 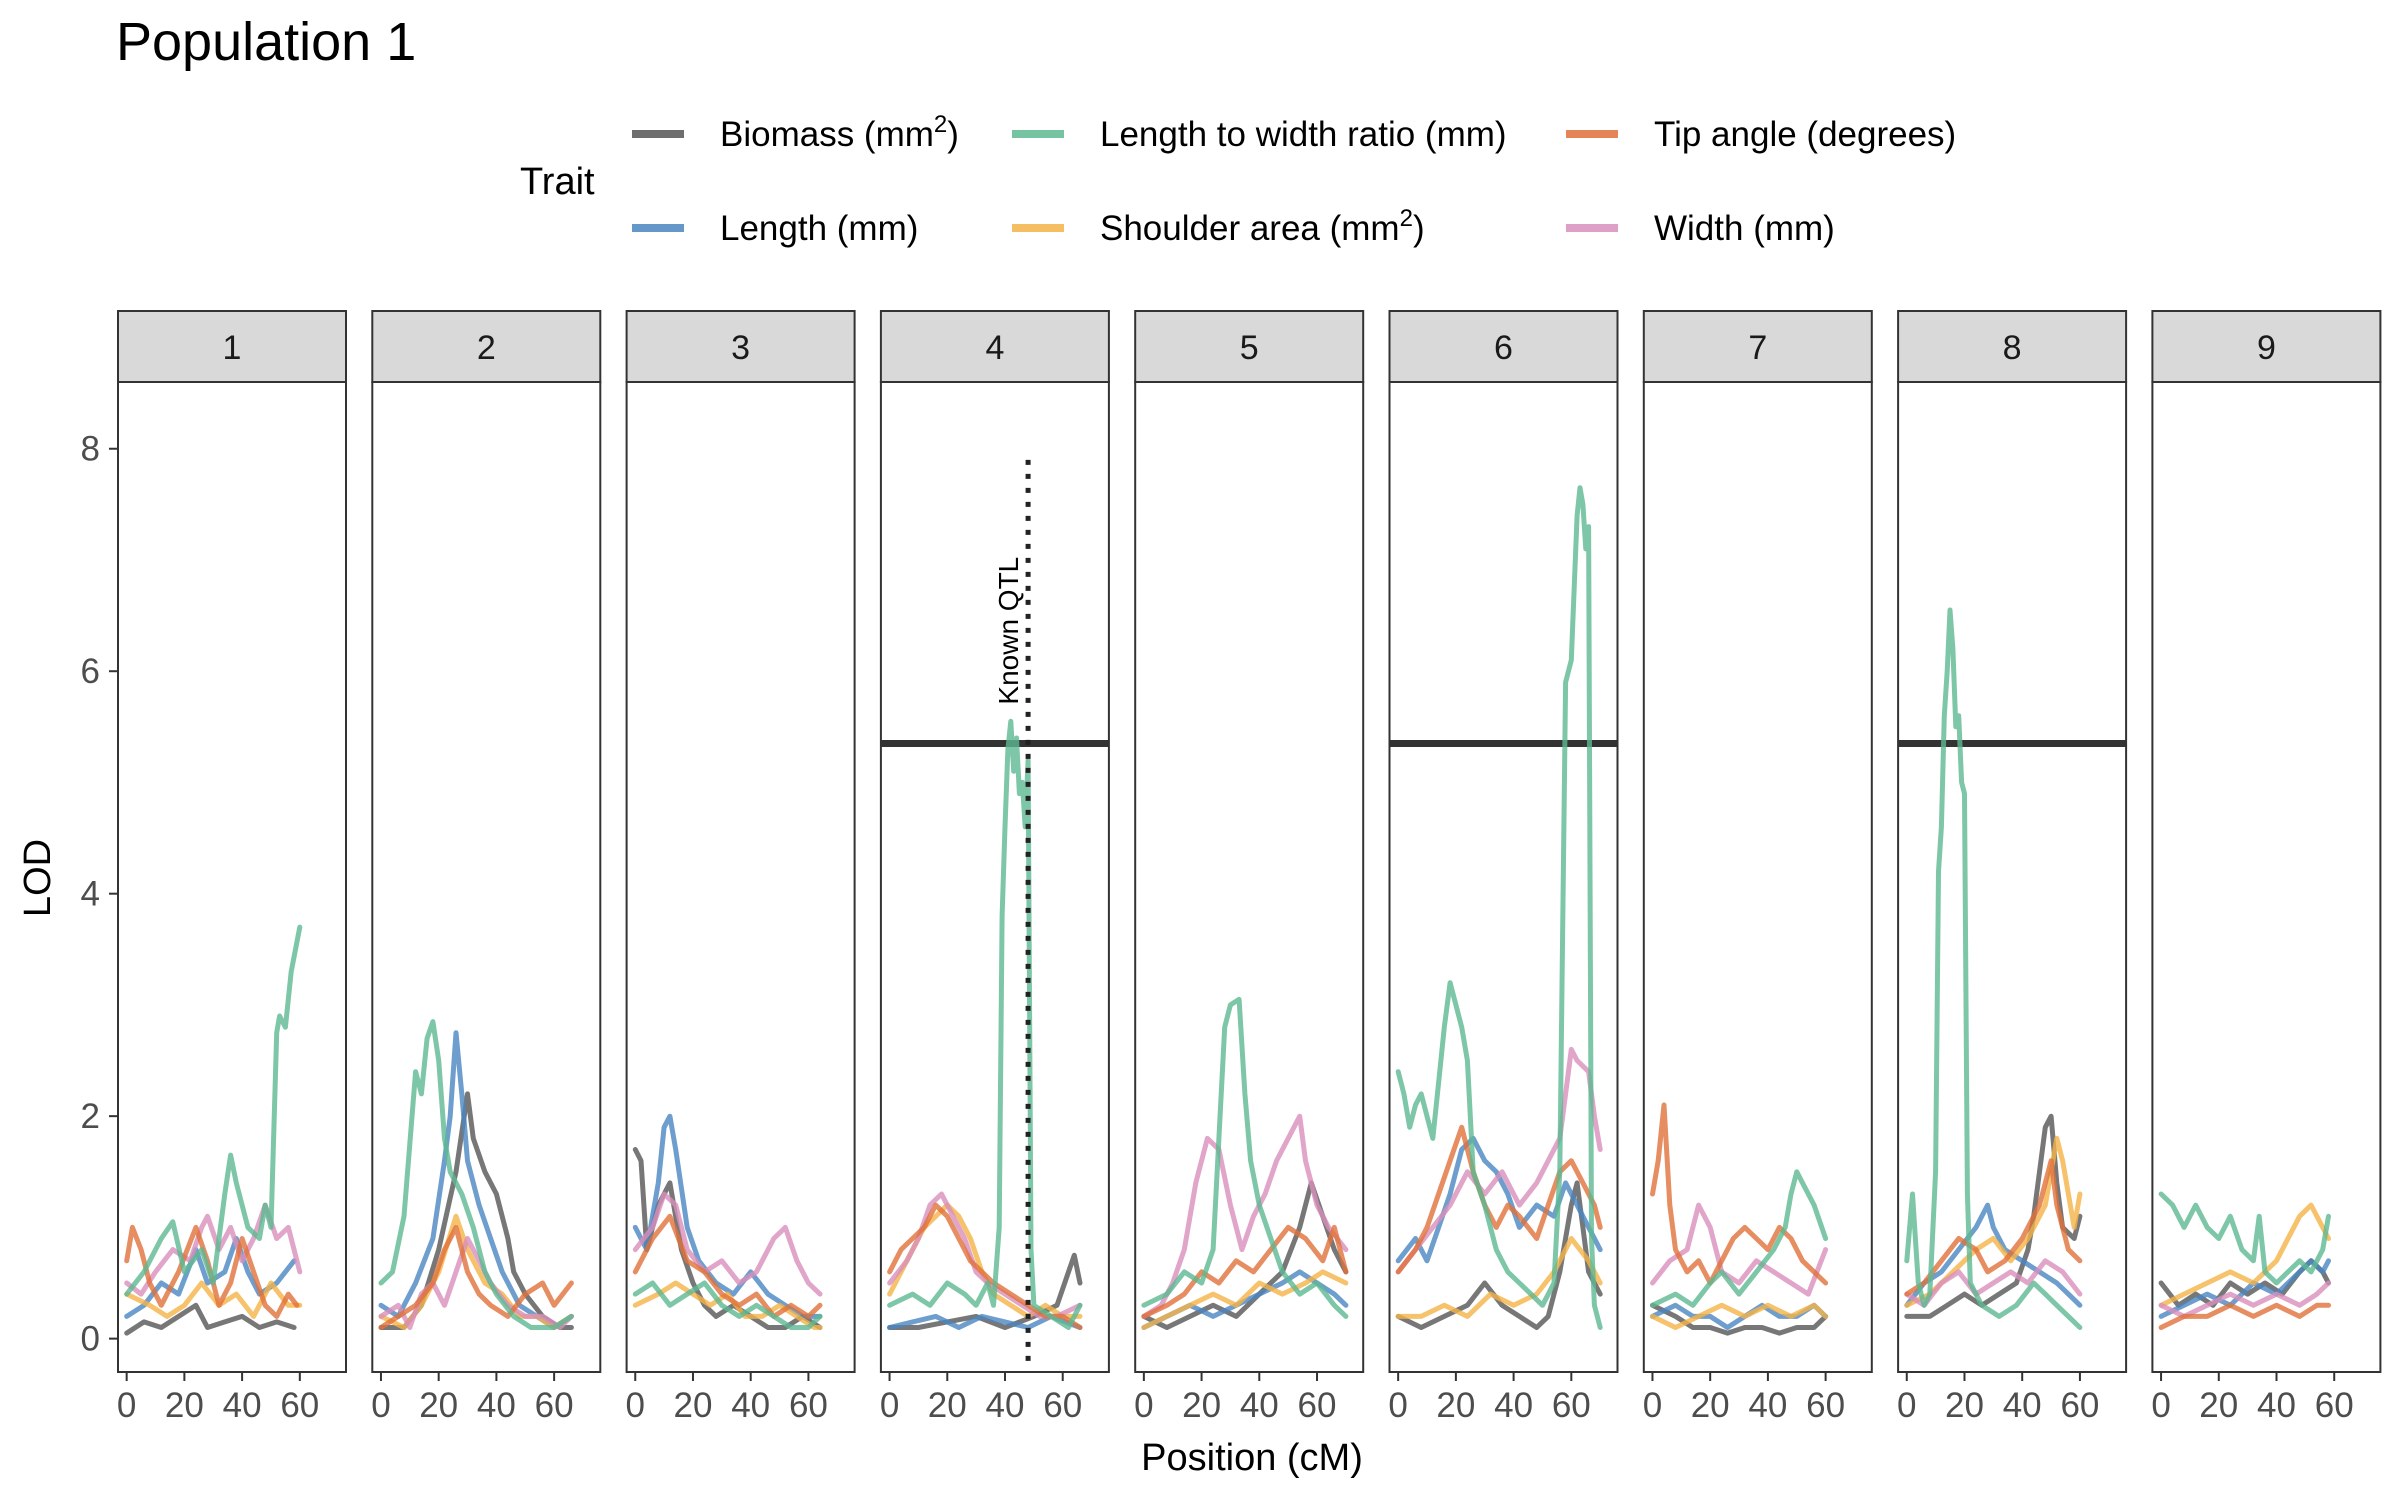 I want to click on panel-1: 1 0 20 40 60 0 2 4 6 8, so click(x=214, y=867).